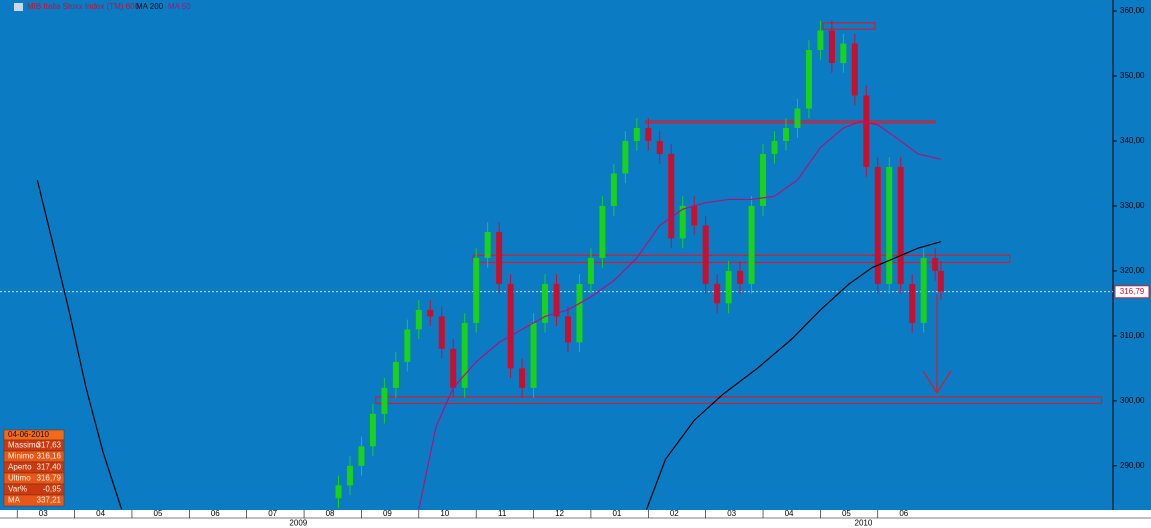  I want to click on indicator-label: MA 200, so click(150, 6).